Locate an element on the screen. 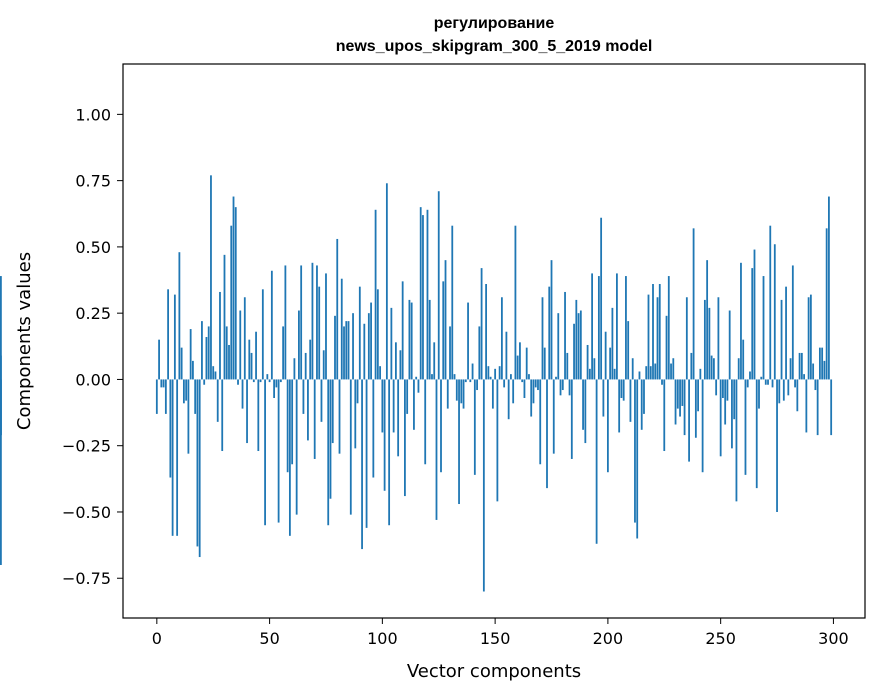 This screenshot has width=880, height=696. y-tick-label: 0.50 is located at coordinates (93, 247).